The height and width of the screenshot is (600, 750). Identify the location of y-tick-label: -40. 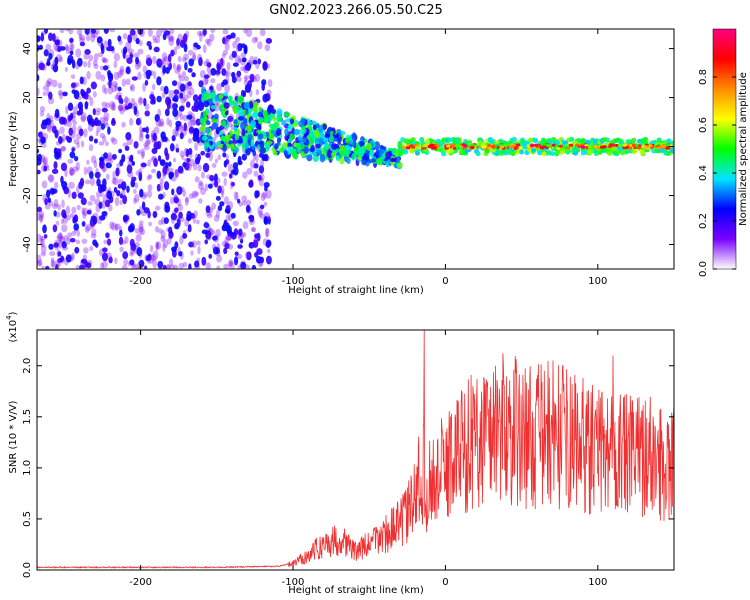
(27, 244).